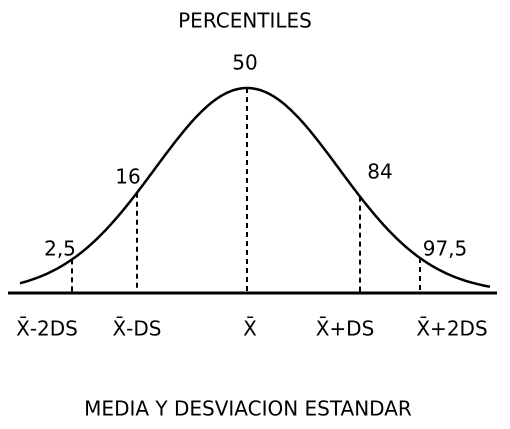 This screenshot has width=510, height=429. Describe the element at coordinates (345, 328) in the screenshot. I see `axis-label: X̄+DS` at that location.